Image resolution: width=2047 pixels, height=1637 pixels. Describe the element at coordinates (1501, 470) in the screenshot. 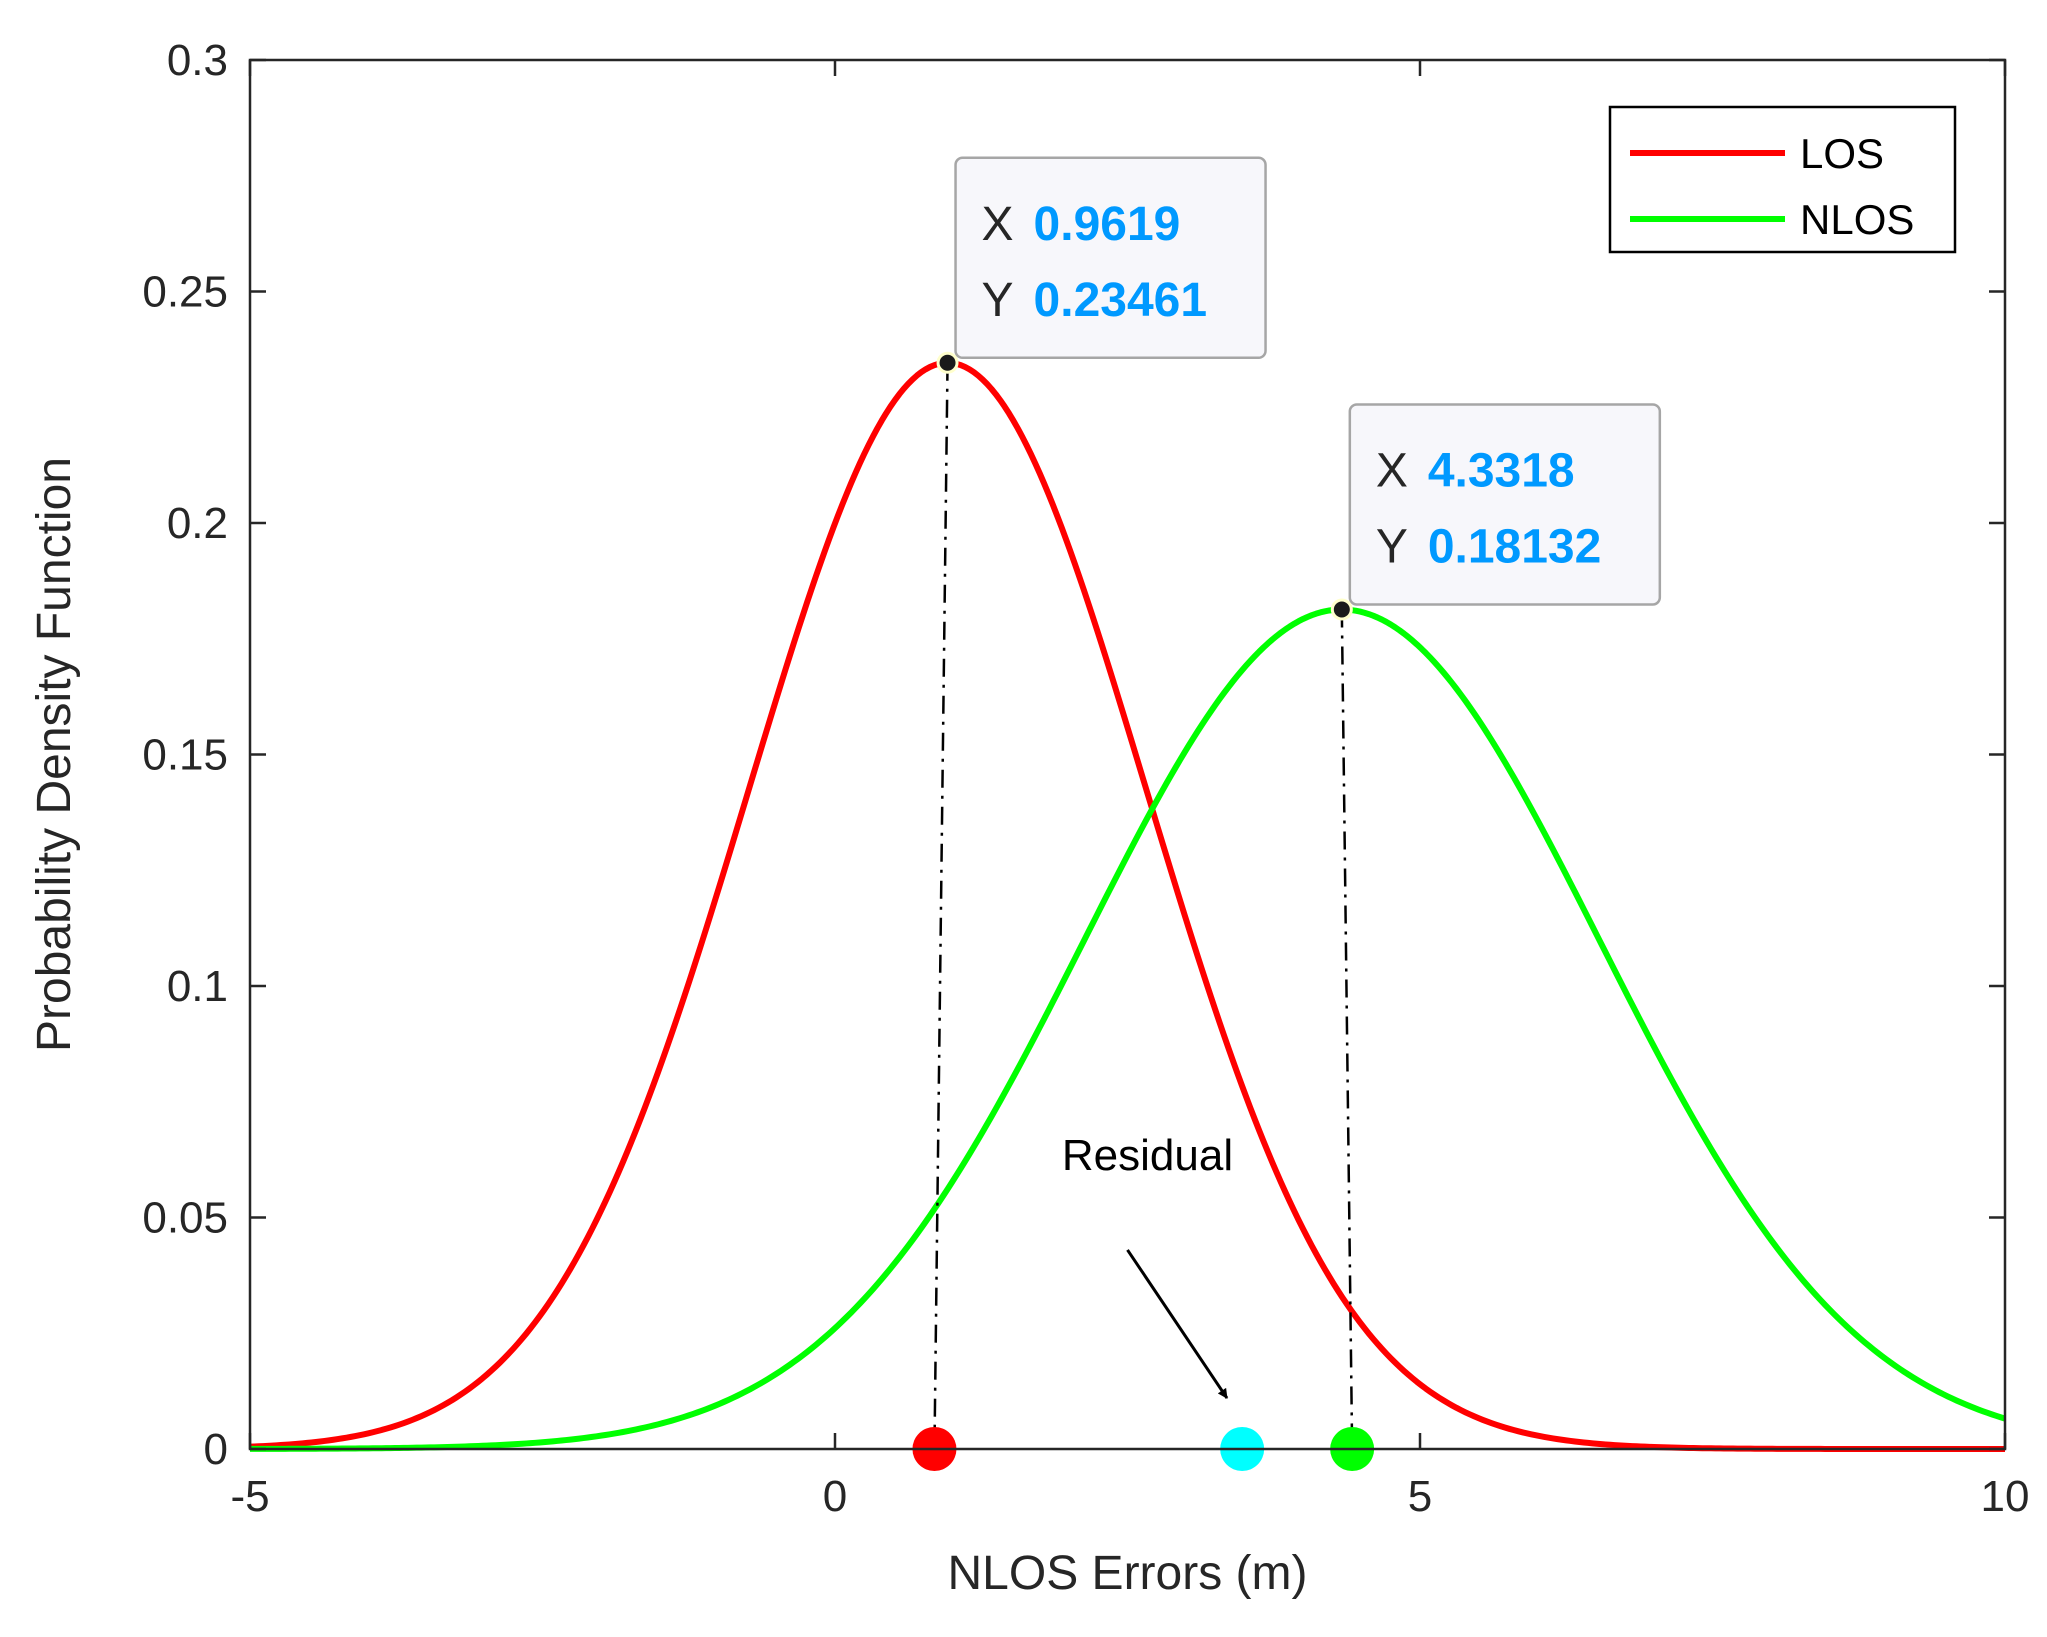

I see `datatip-x-value: 4.3318` at that location.